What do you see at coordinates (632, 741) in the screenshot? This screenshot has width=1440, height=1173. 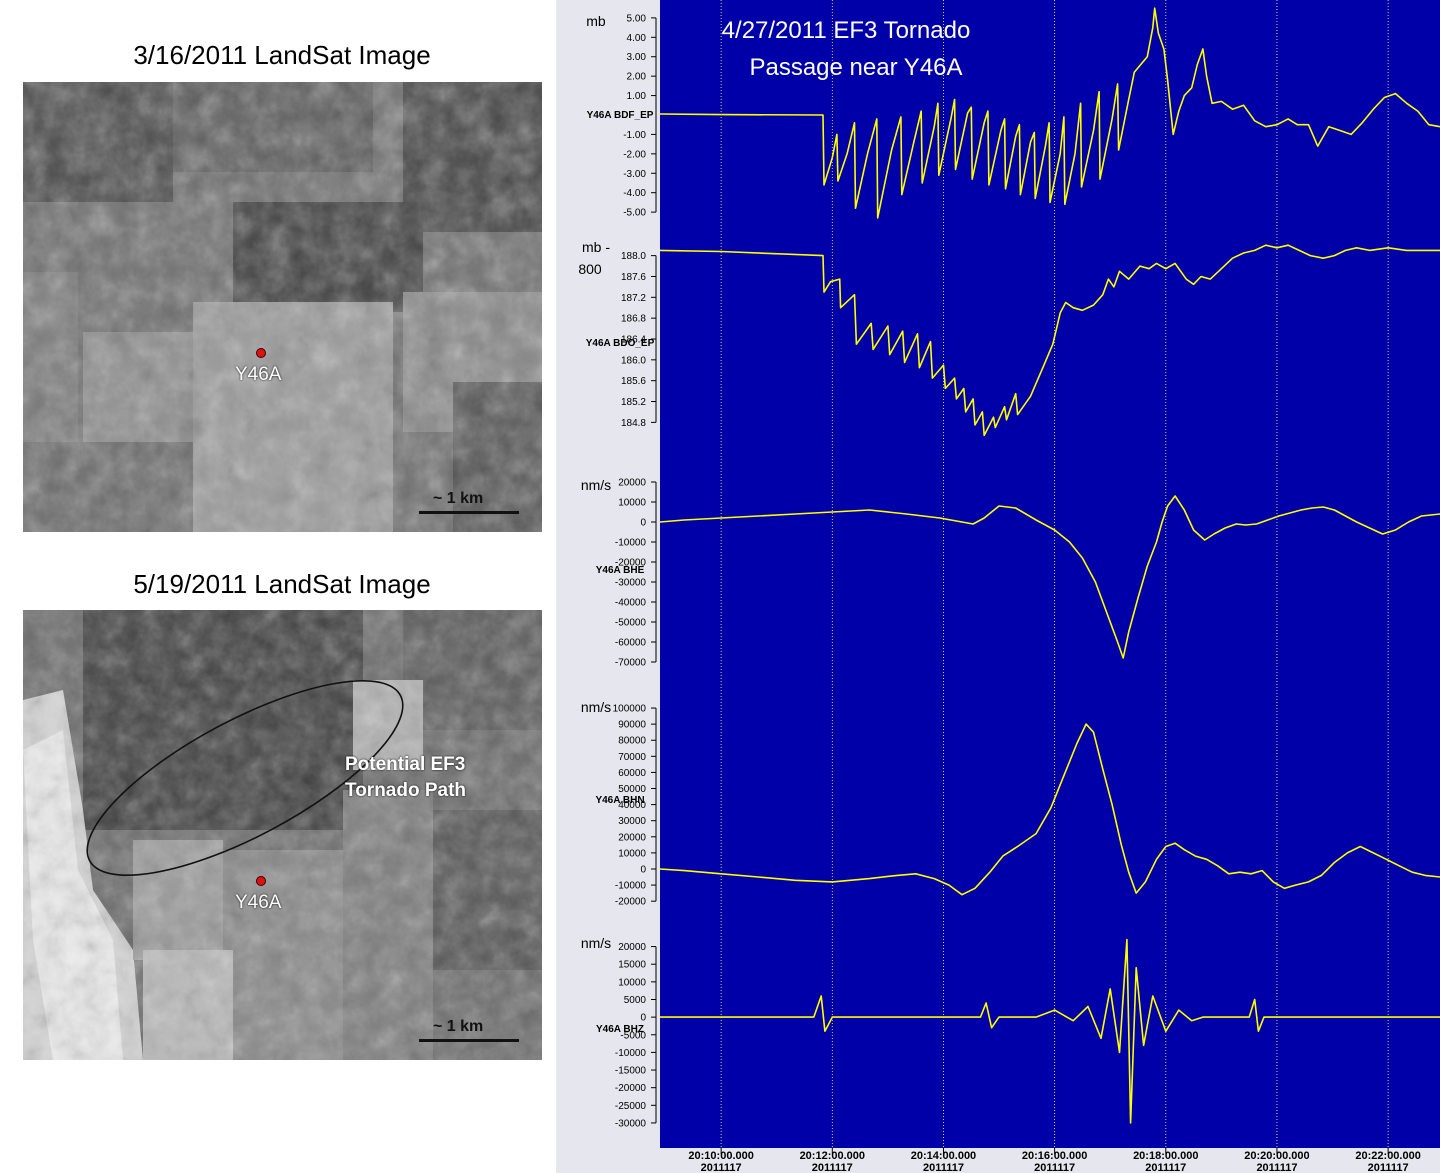 I see `y-tick-label-3-2: 80000` at bounding box center [632, 741].